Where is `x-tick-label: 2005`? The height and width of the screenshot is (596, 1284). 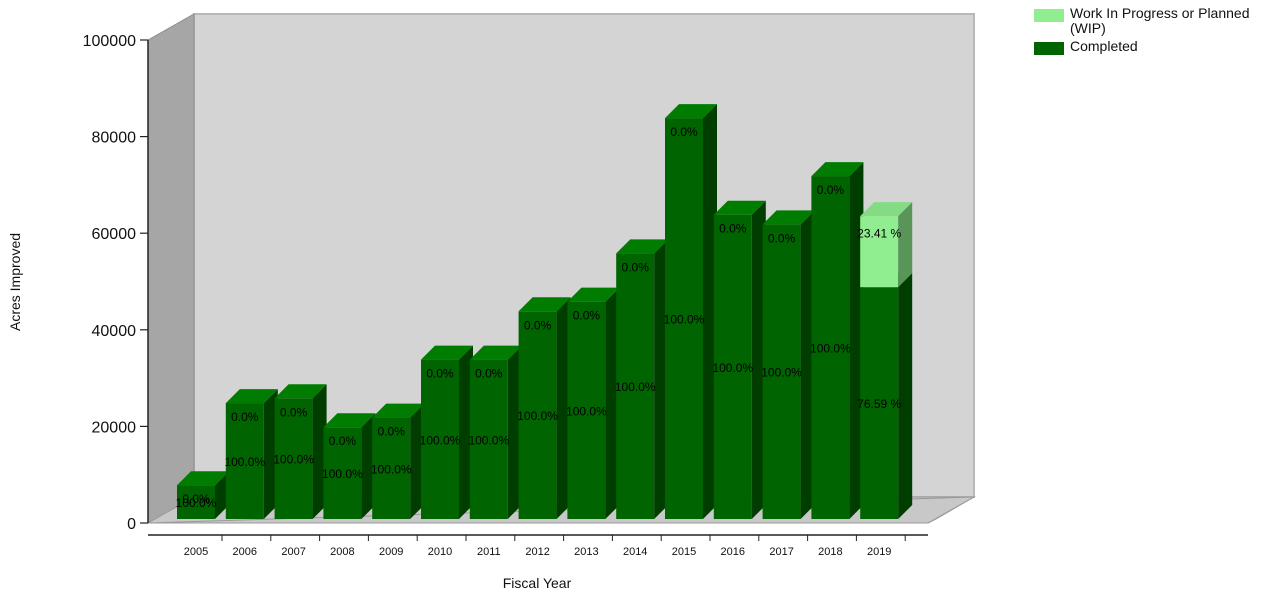 x-tick-label: 2005 is located at coordinates (196, 552).